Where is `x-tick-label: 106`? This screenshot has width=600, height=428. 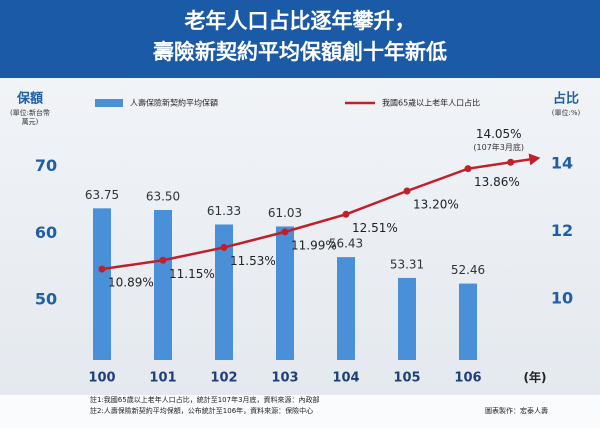 x-tick-label: 106 is located at coordinates (467, 378).